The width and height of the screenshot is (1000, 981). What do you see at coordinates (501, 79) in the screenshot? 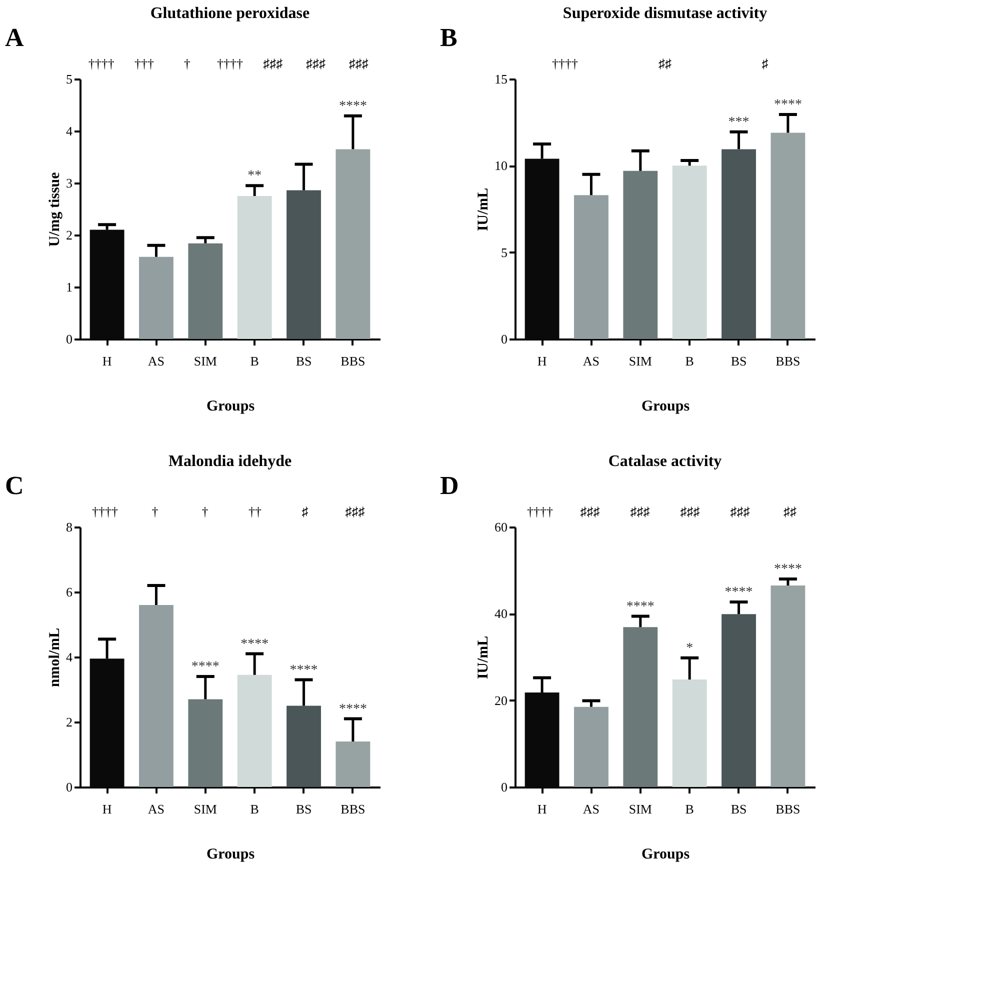
I see `y-tick-label: 15` at bounding box center [501, 79].